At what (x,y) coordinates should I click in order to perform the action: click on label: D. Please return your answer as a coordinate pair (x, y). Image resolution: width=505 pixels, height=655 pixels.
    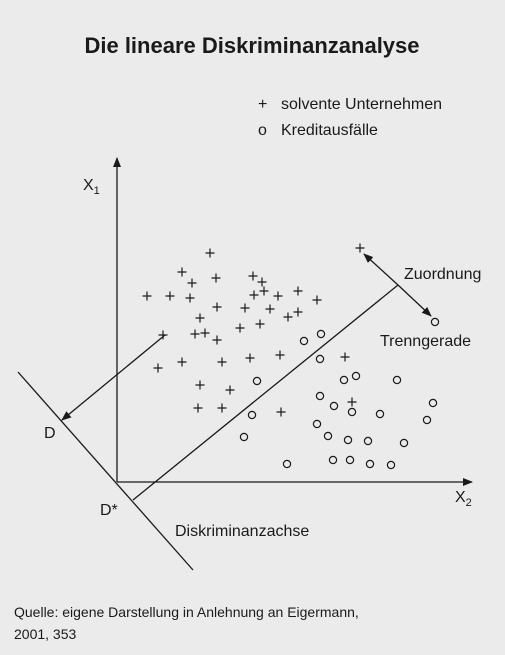
    Looking at the image, I should click on (50, 433).